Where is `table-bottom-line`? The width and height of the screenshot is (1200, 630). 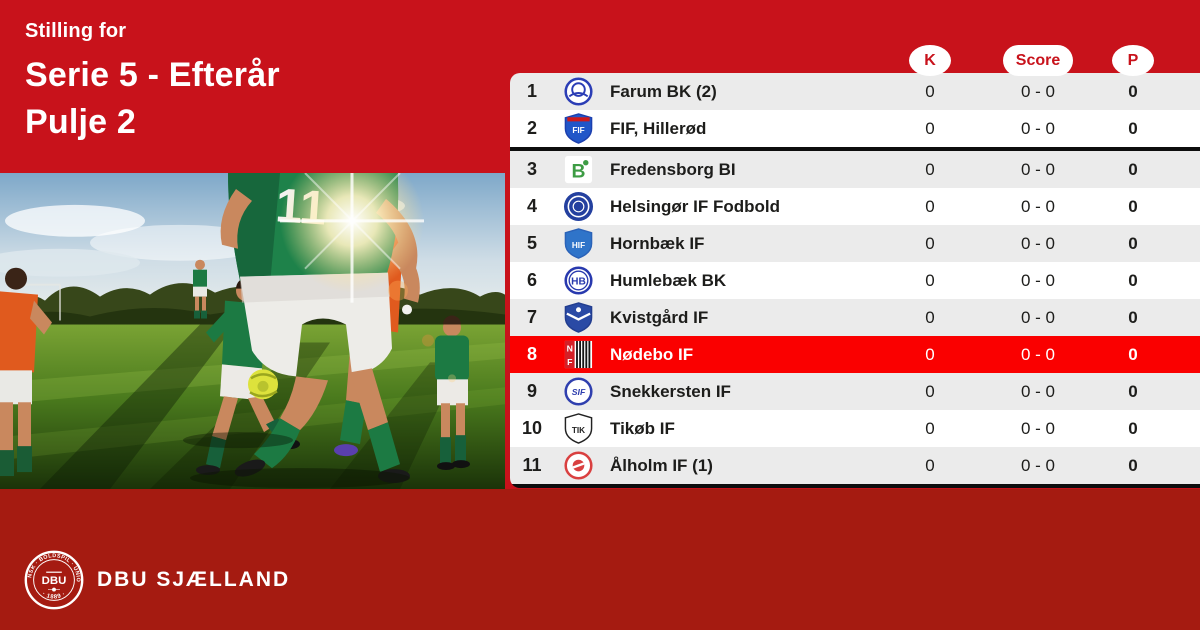
table-bottom-line is located at coordinates (855, 486).